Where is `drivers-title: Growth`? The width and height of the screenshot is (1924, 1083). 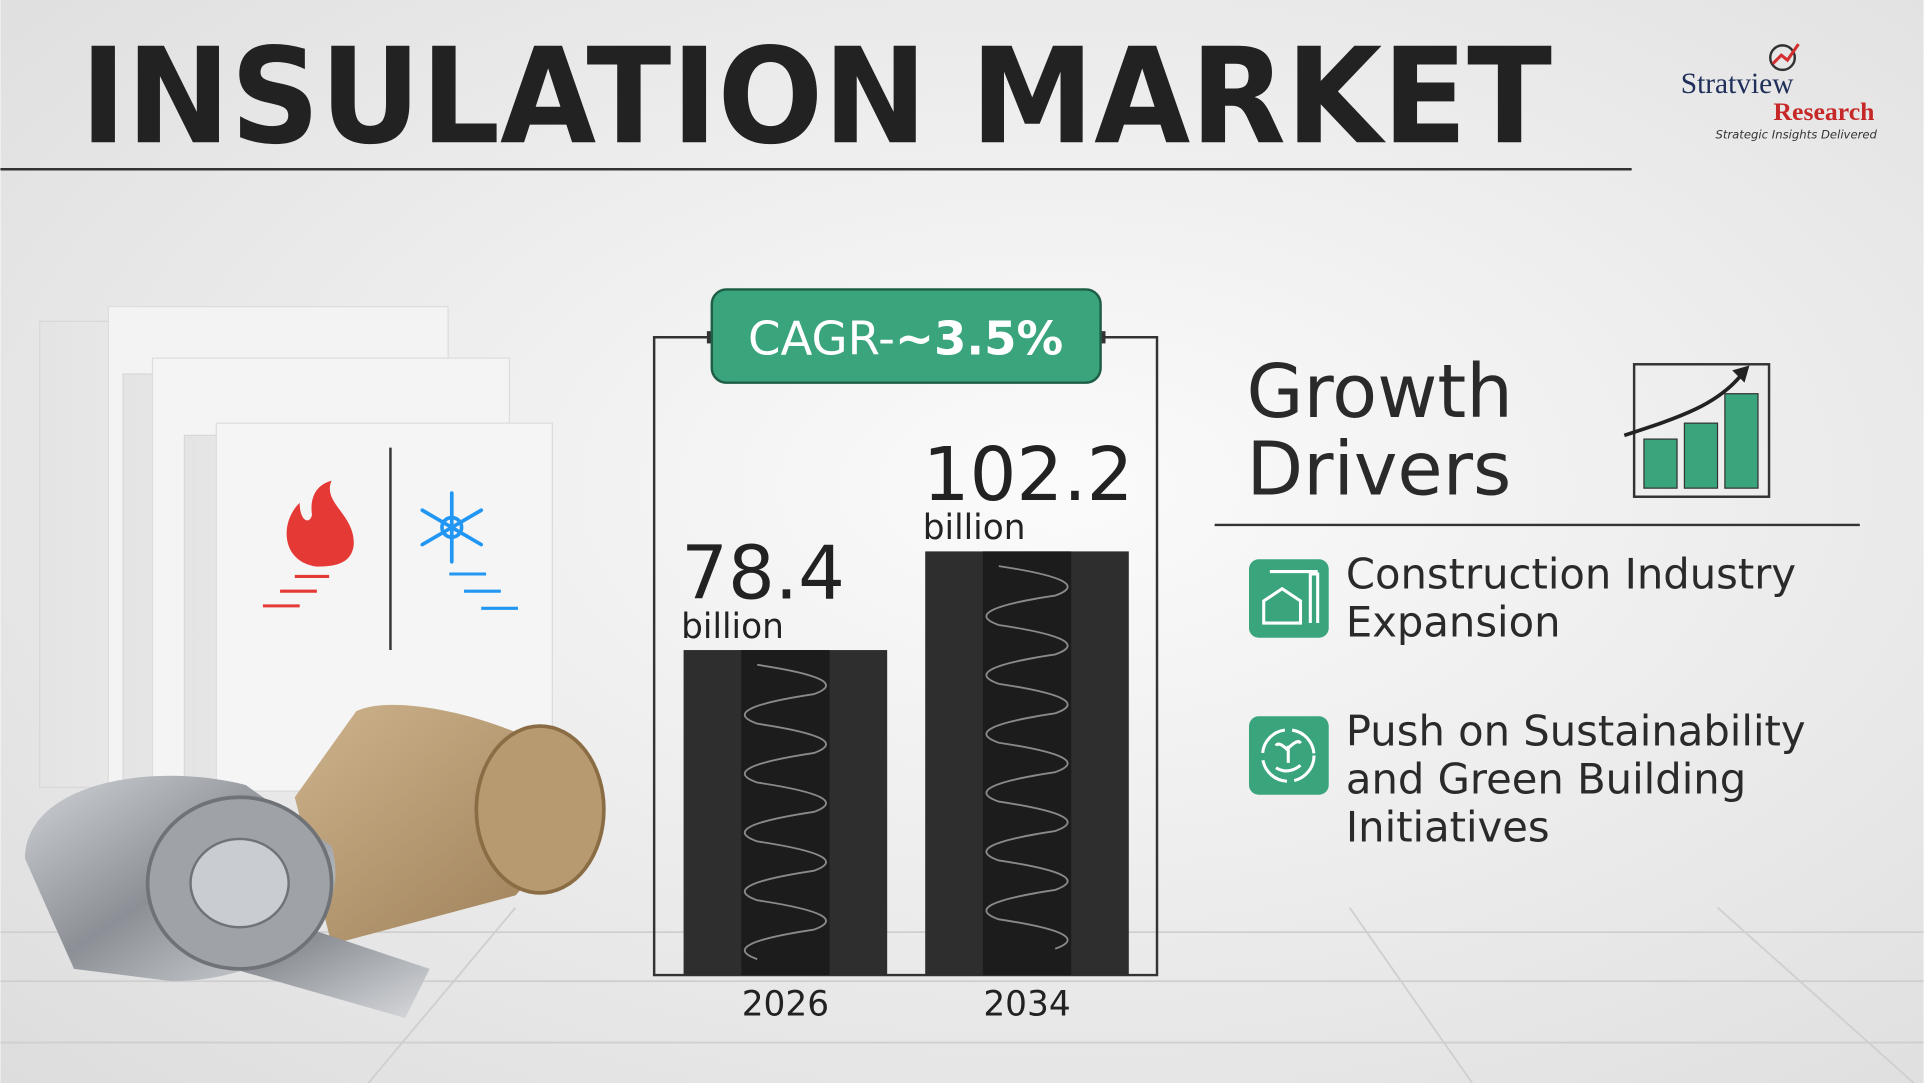 drivers-title: Growth is located at coordinates (1380, 392).